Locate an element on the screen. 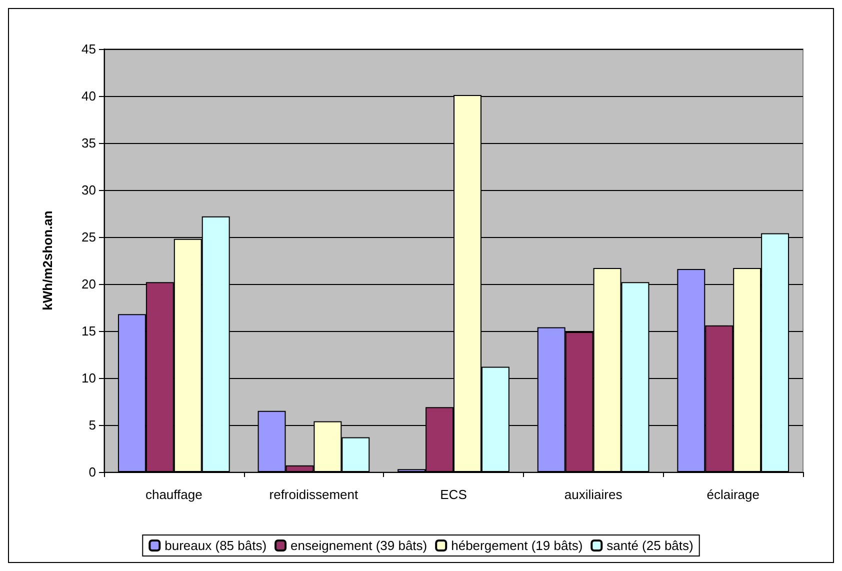 The height and width of the screenshot is (571, 842). x-tick-label: chauffage is located at coordinates (173, 494).